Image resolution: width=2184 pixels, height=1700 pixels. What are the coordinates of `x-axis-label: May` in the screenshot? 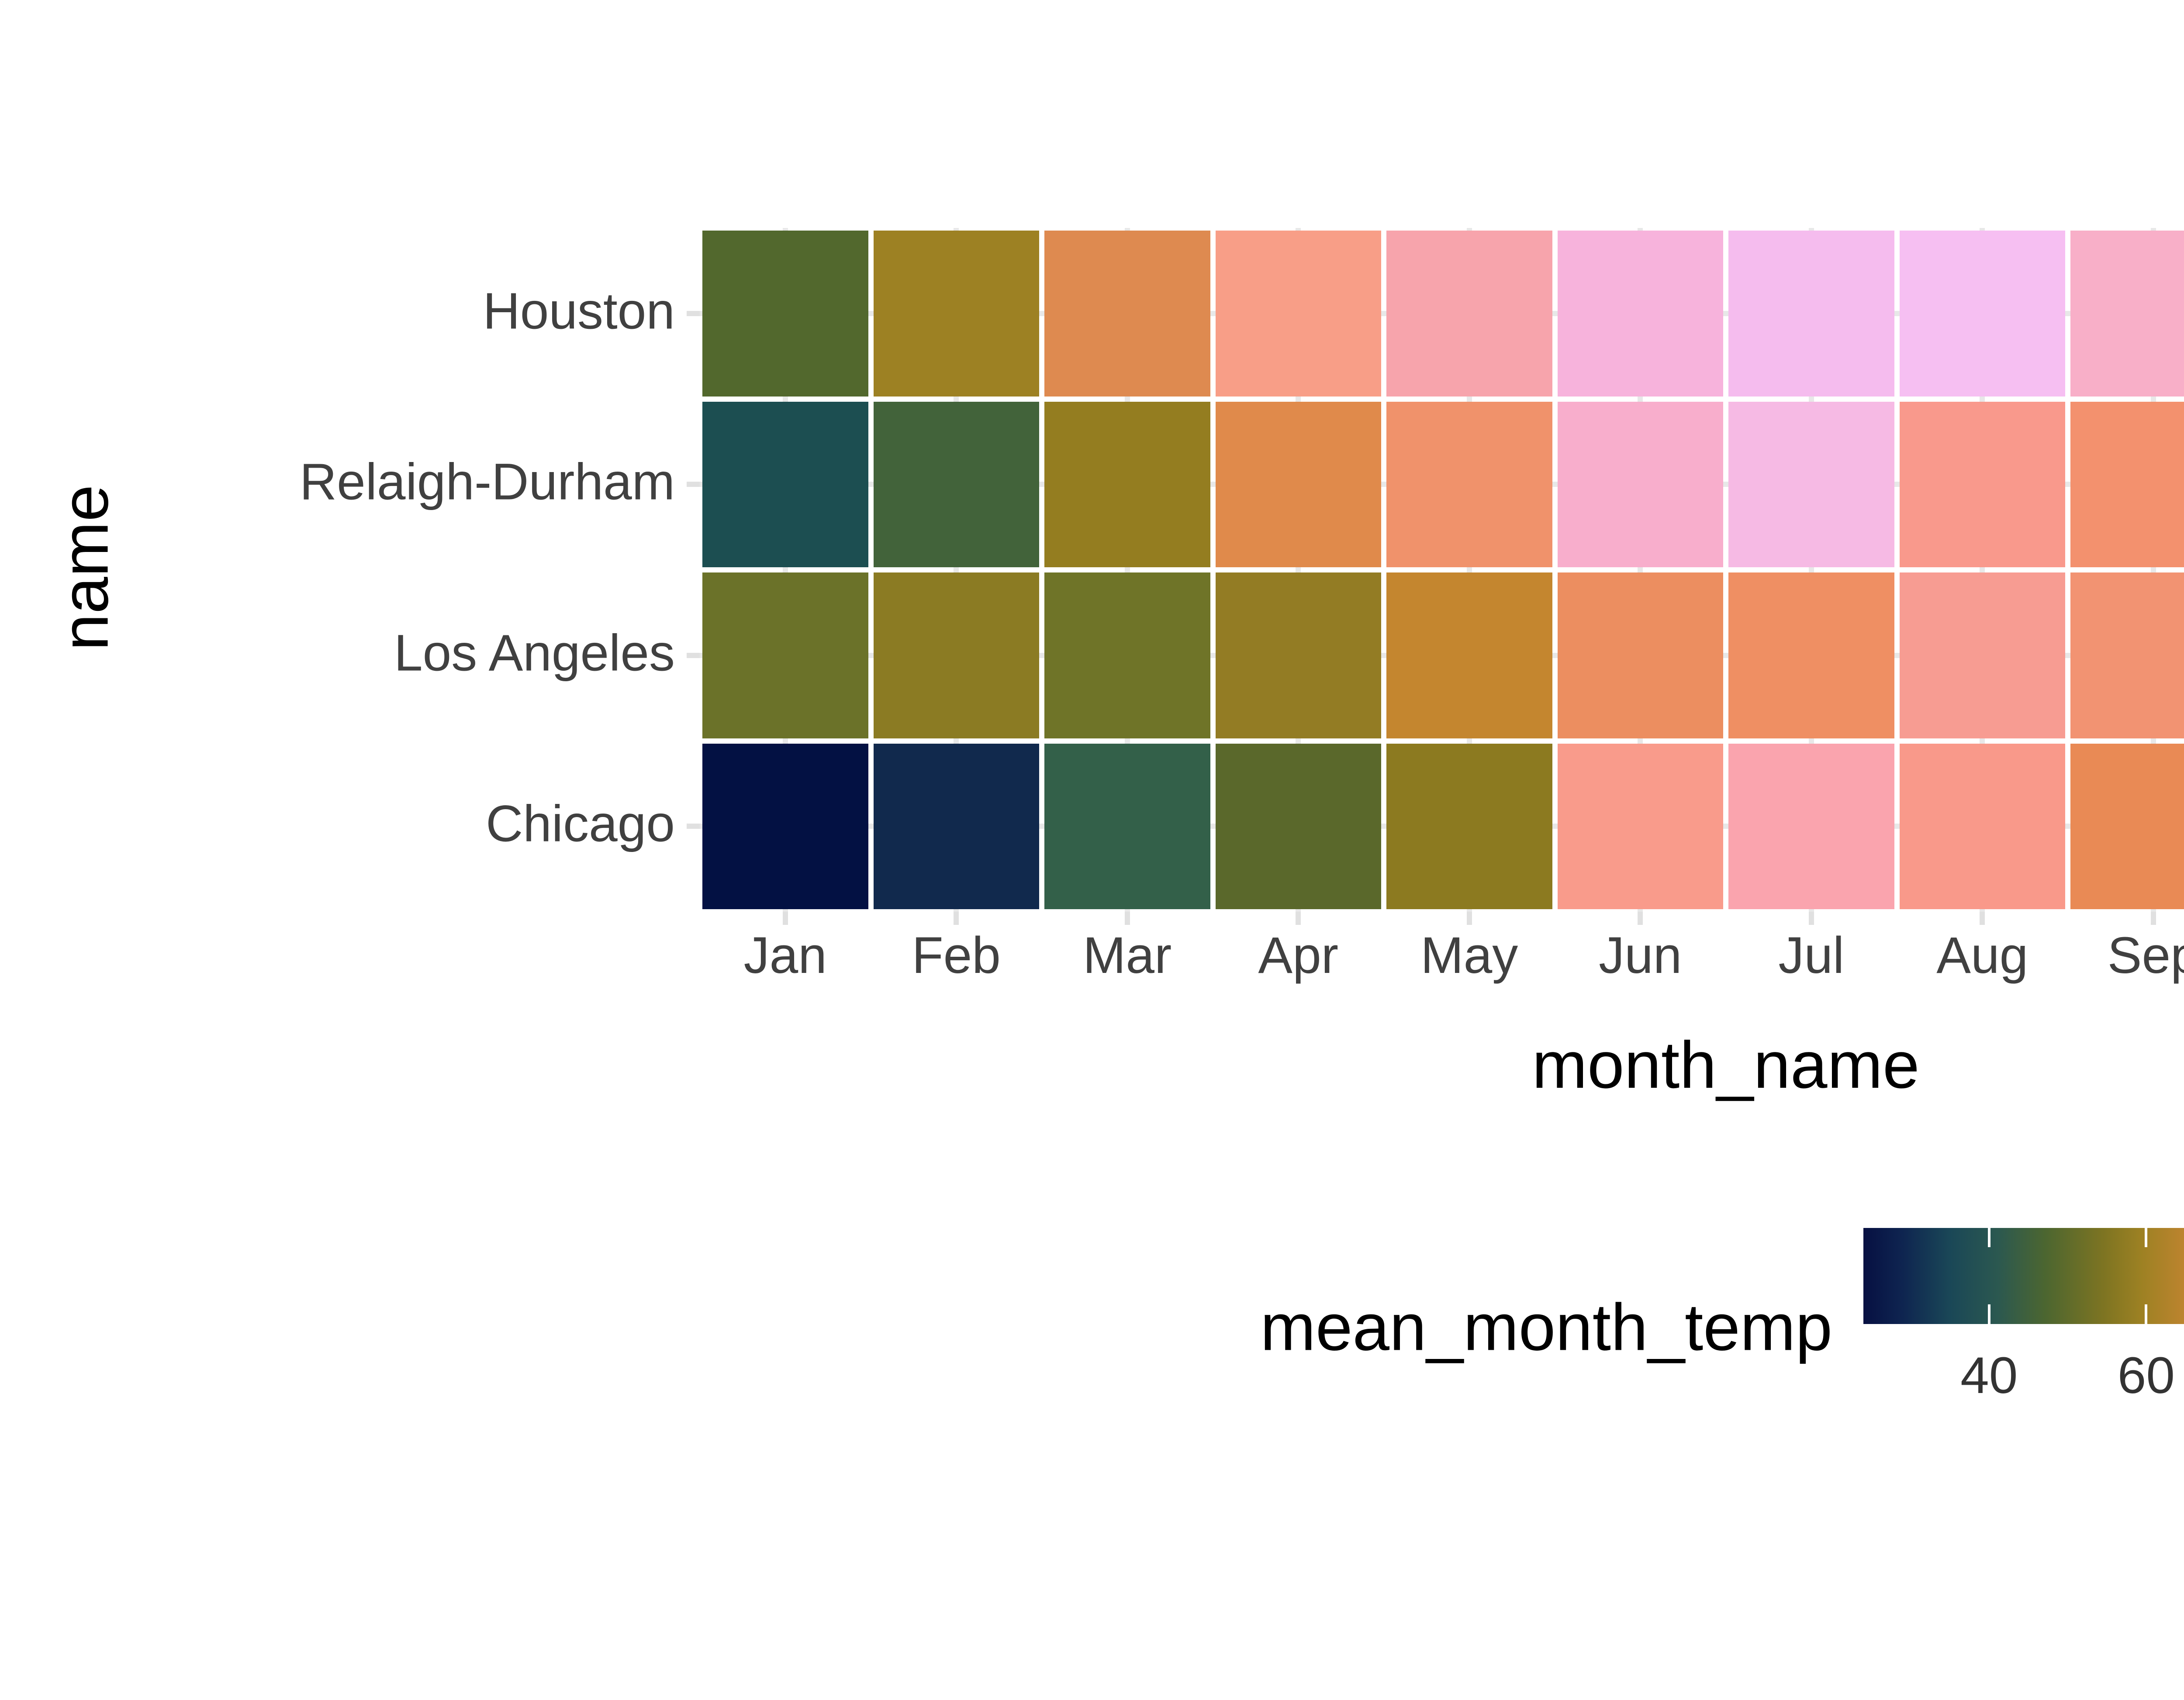 It's located at (1469, 956).